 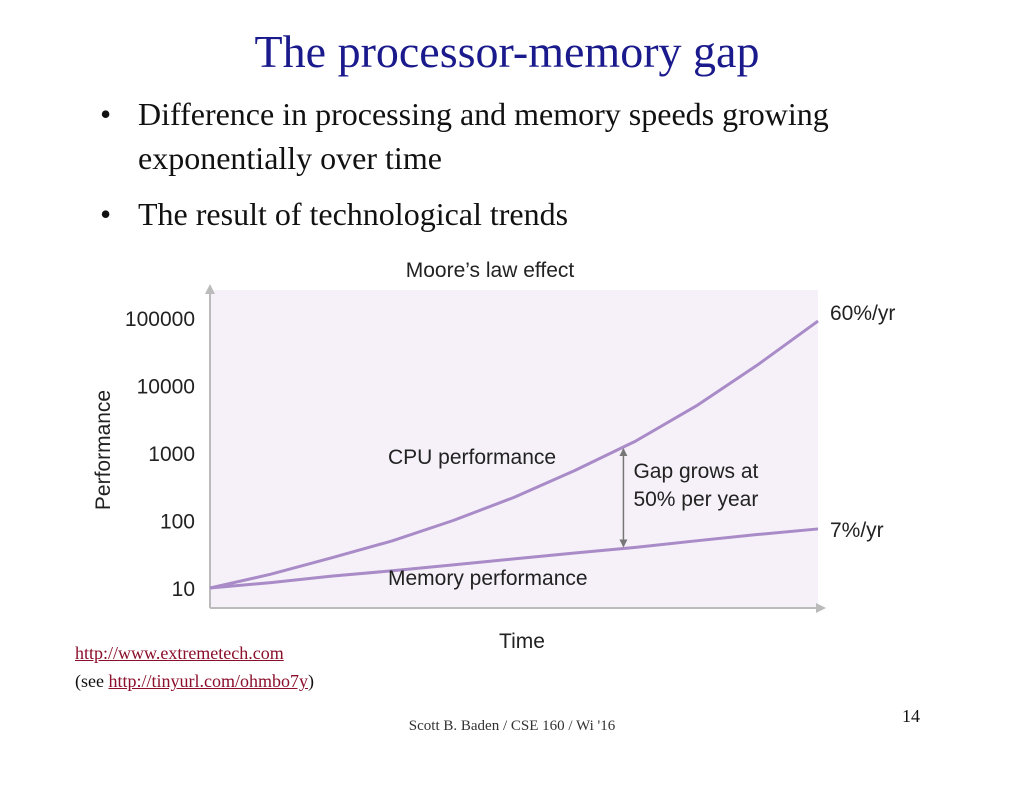 I want to click on memory-series-label: Memory performance, so click(x=488, y=578).